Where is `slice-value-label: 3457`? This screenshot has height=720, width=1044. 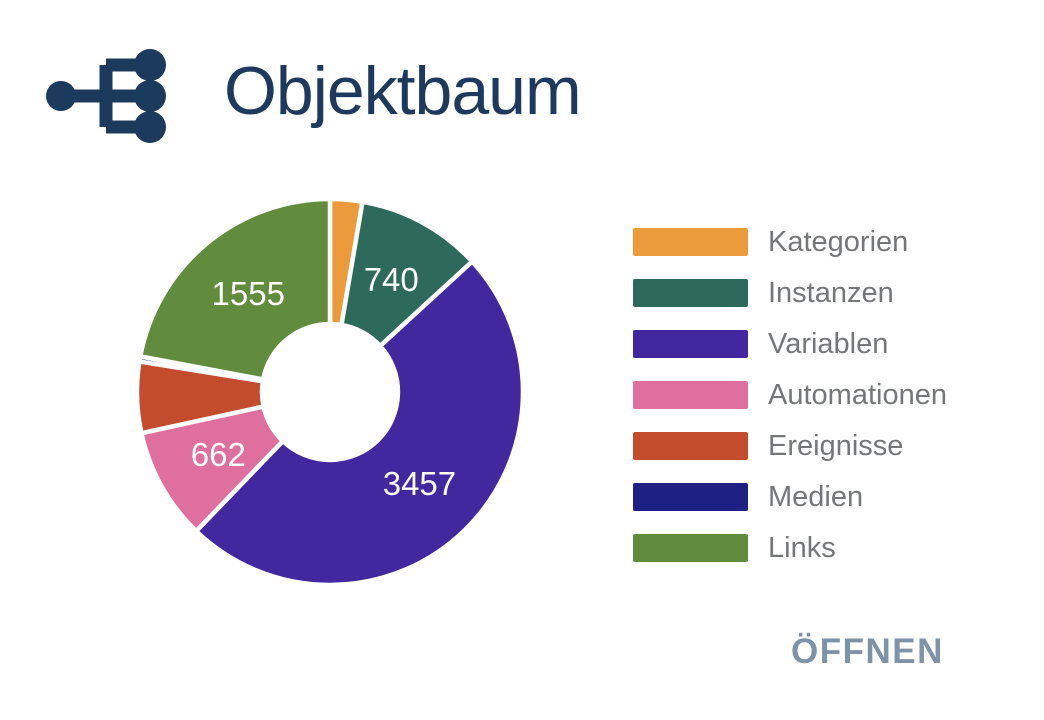
slice-value-label: 3457 is located at coordinates (419, 483).